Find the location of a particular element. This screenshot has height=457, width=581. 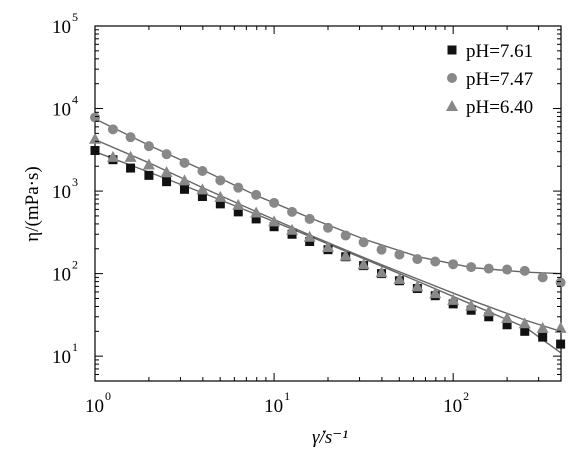

y-tick-label-exponent: 4 is located at coordinates (75, 100).